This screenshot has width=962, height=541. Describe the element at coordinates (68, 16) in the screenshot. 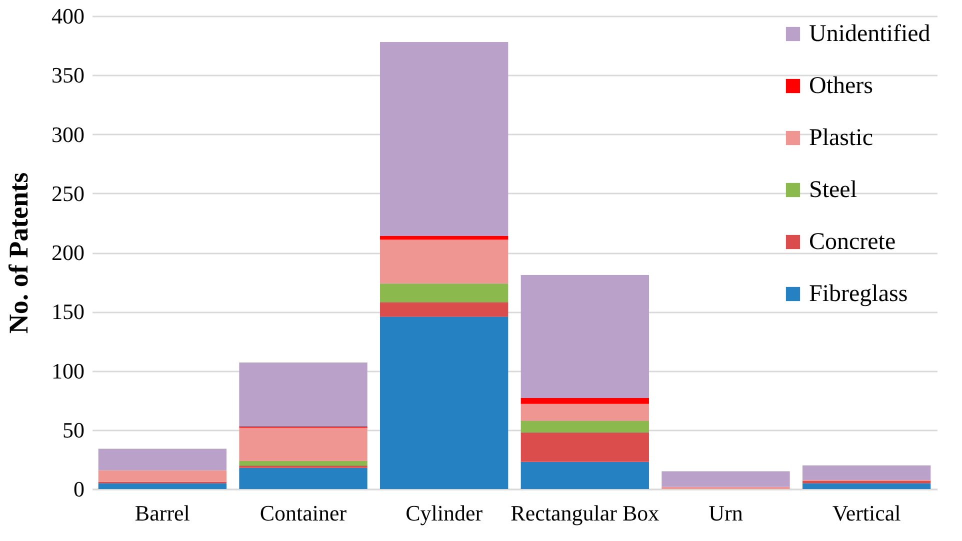

I see `y-tick-label: 400` at that location.